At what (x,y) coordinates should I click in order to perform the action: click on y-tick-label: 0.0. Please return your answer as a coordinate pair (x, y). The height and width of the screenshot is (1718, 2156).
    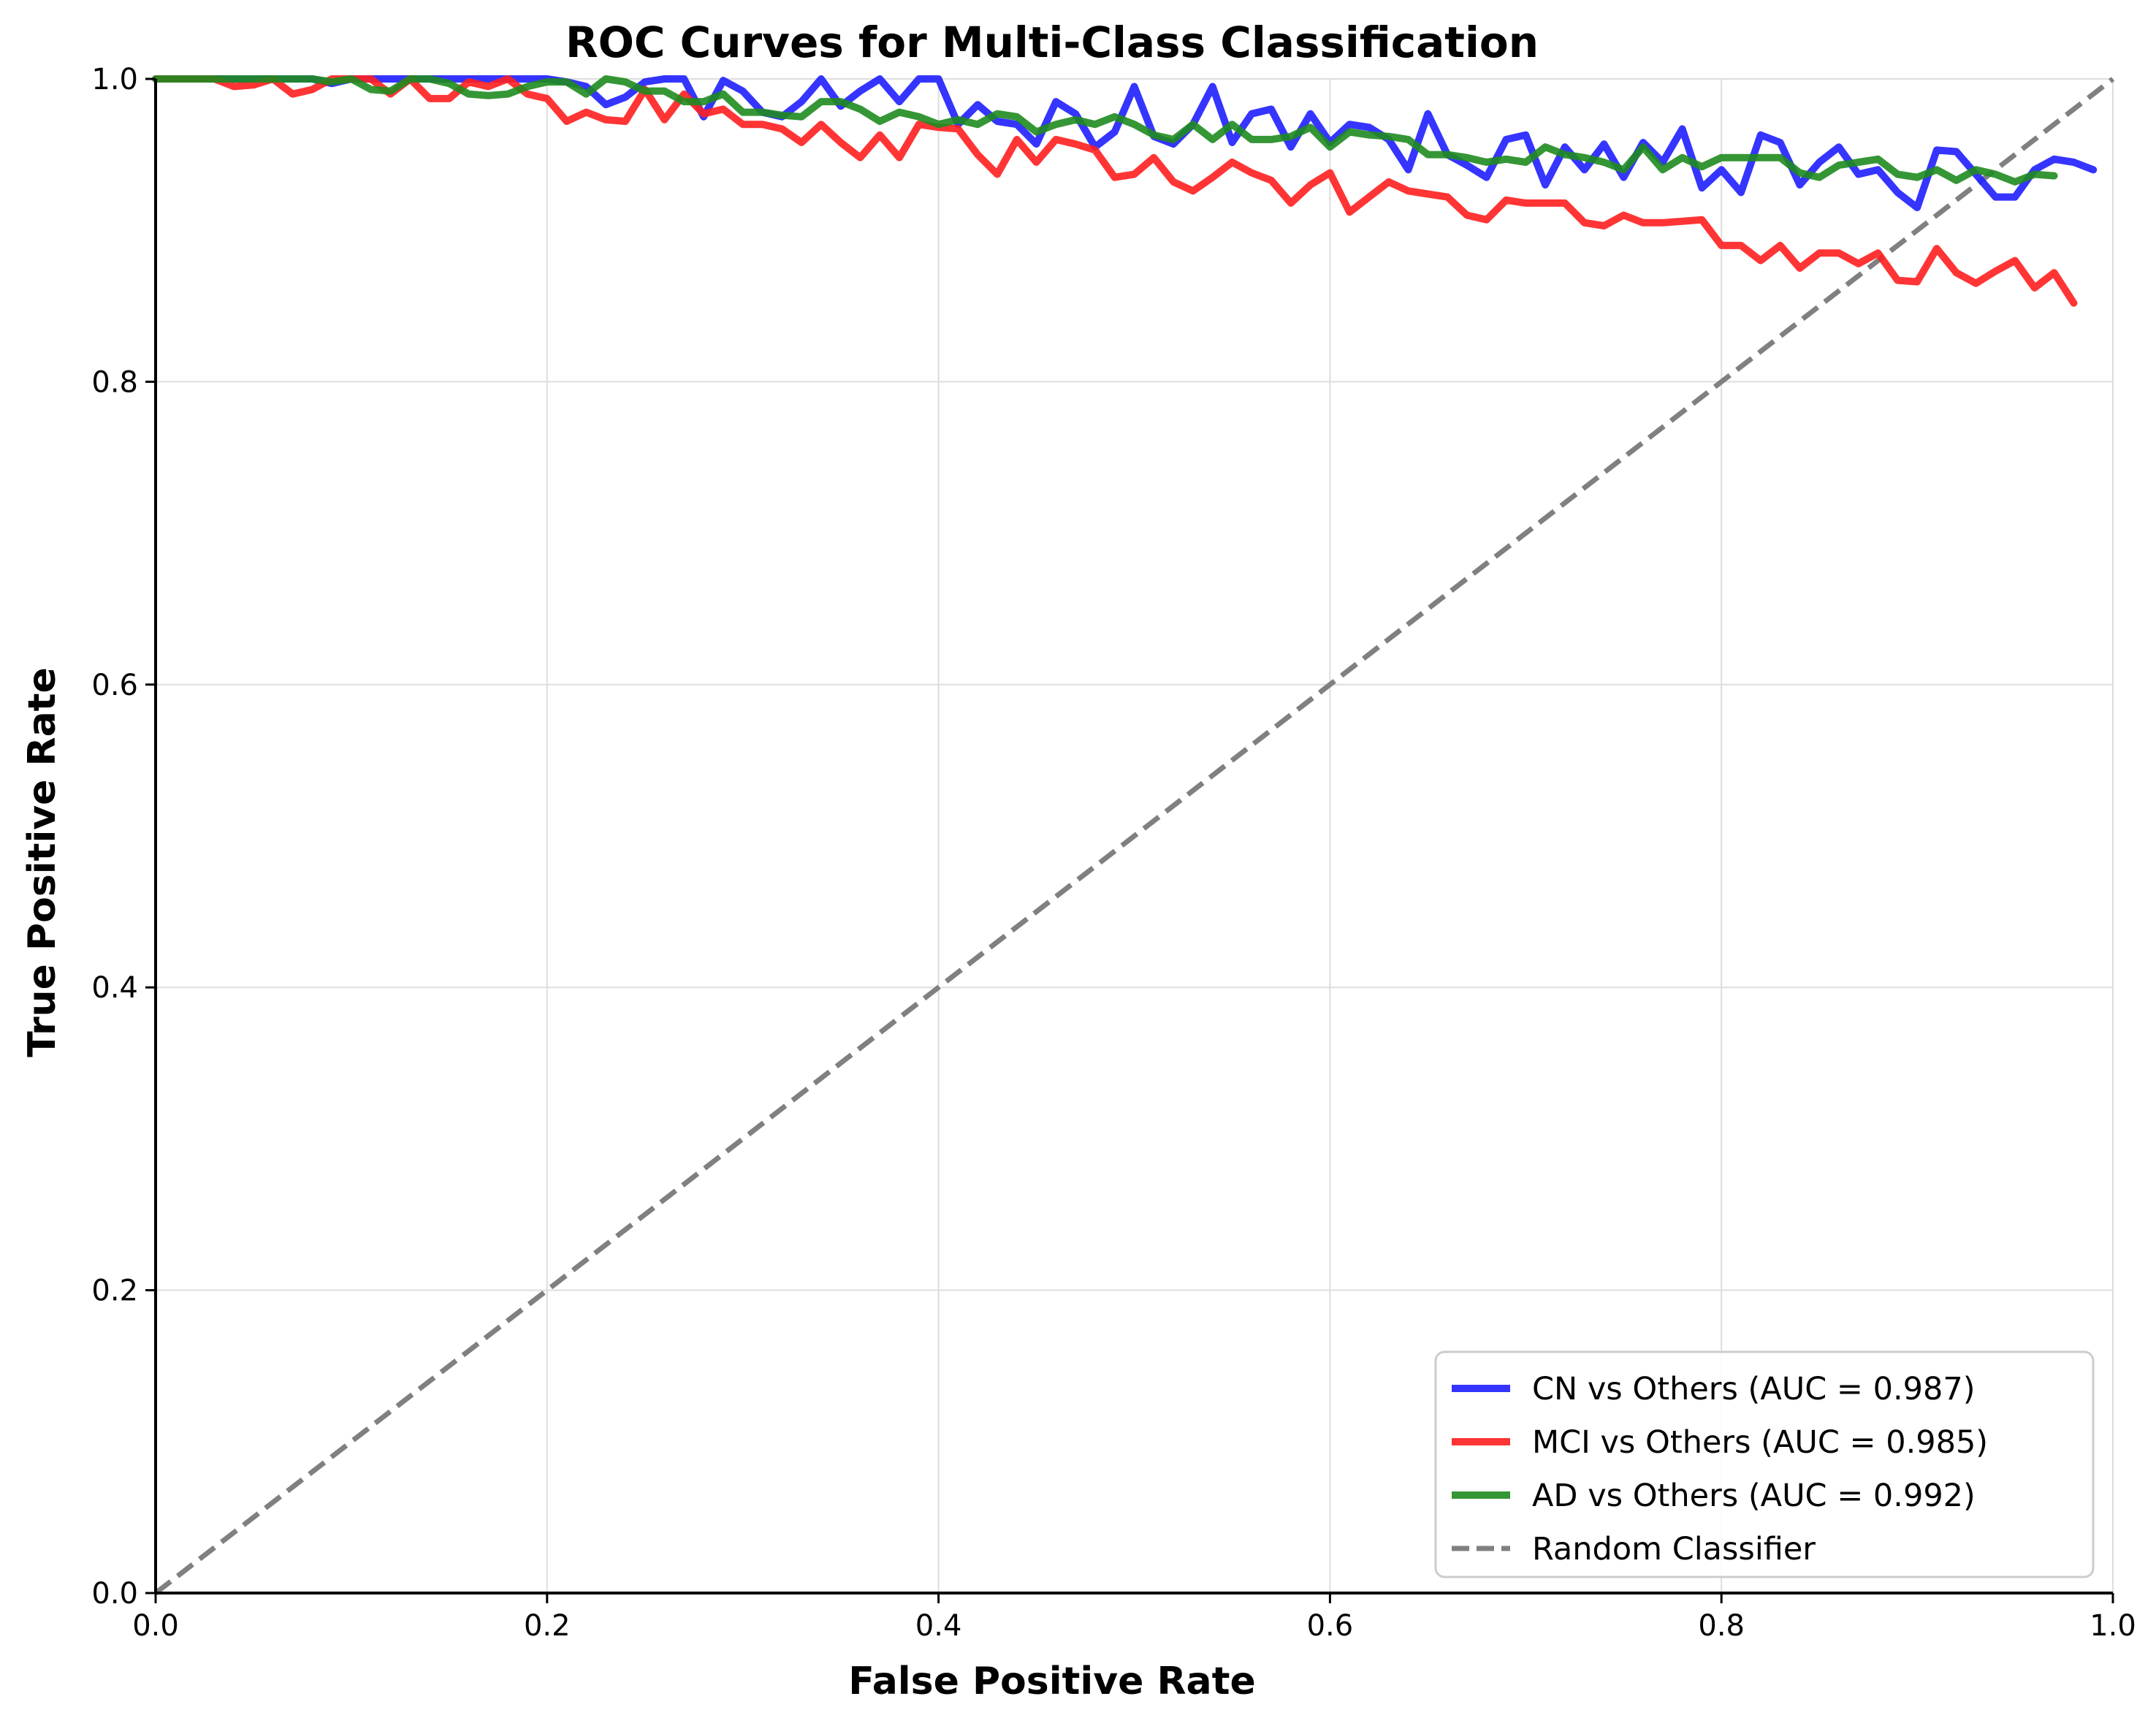
    Looking at the image, I should click on (114, 1594).